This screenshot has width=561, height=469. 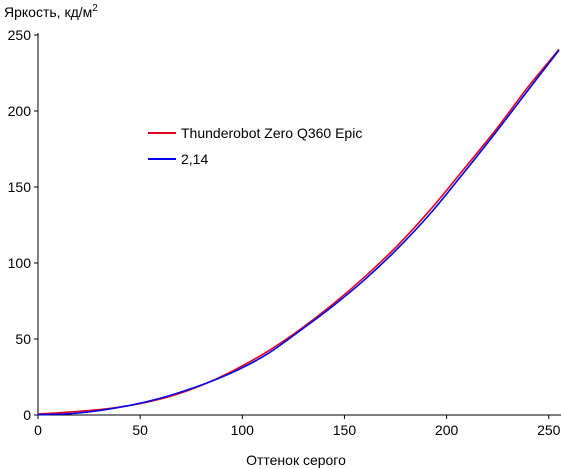 I want to click on y-tick-label: 250, so click(x=20, y=35).